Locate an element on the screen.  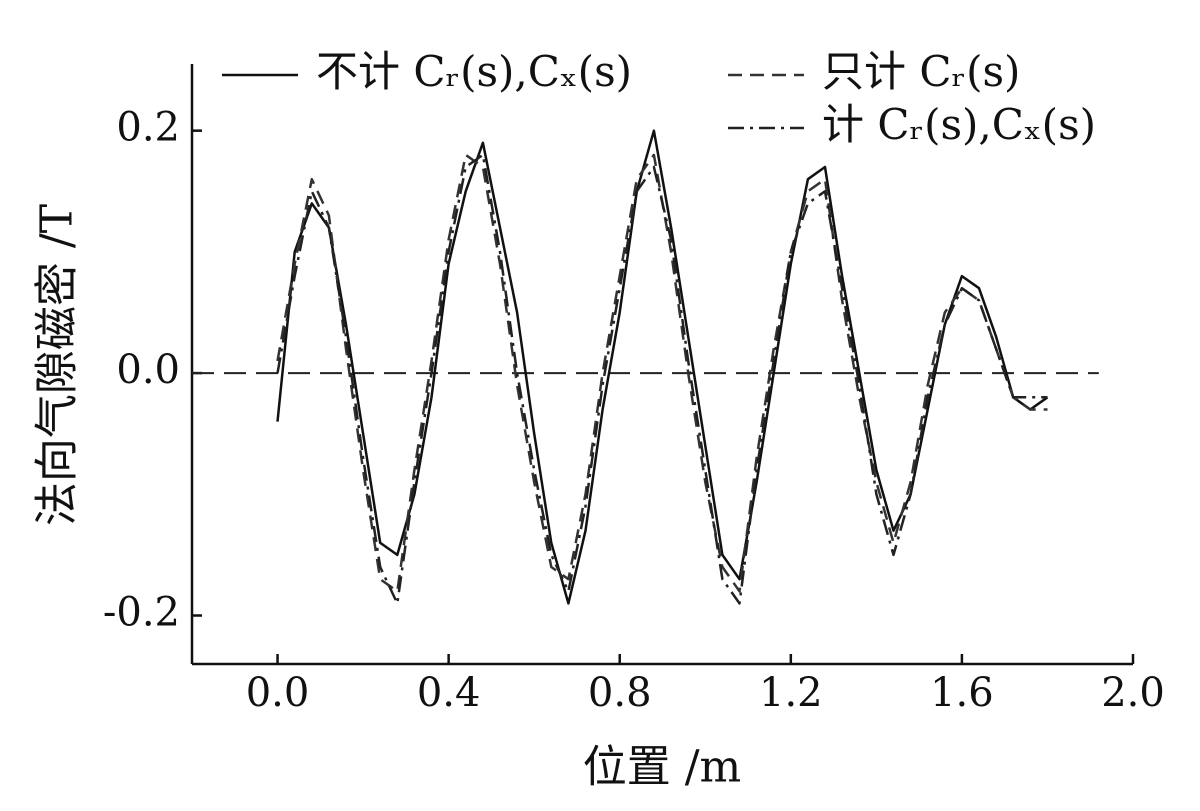
y-axis-label: 法向气隙磁密 /T is located at coordinates (57, 365).